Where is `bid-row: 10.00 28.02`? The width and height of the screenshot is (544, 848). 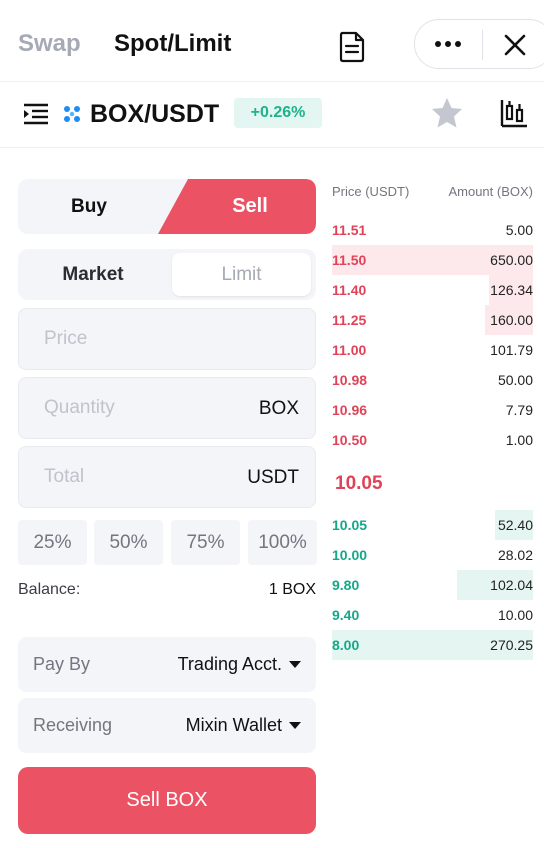
bid-row: 10.00 28.02 is located at coordinates (432, 555).